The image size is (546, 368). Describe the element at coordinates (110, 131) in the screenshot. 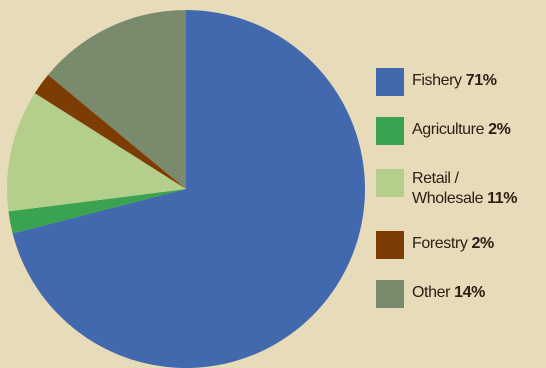

I see `pie-slice-forestry` at that location.